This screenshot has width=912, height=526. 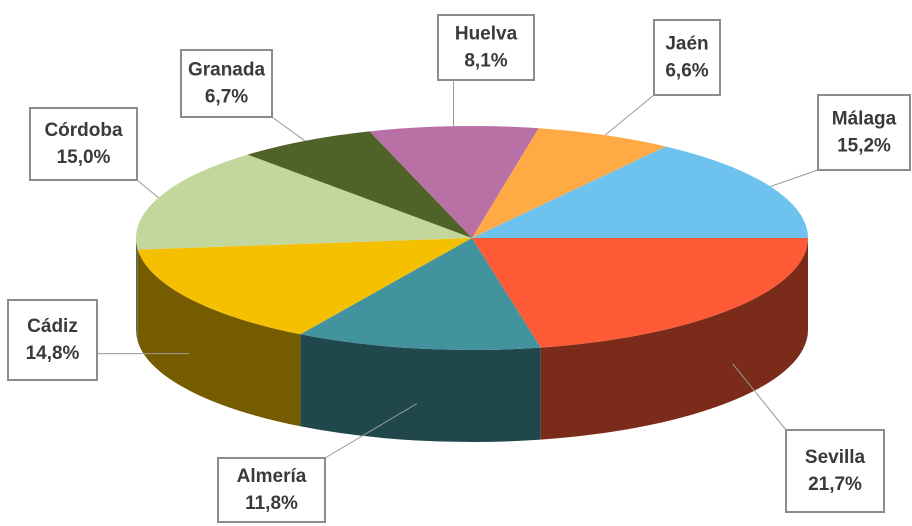 I want to click on label-value: 6,7%, so click(x=226, y=97).